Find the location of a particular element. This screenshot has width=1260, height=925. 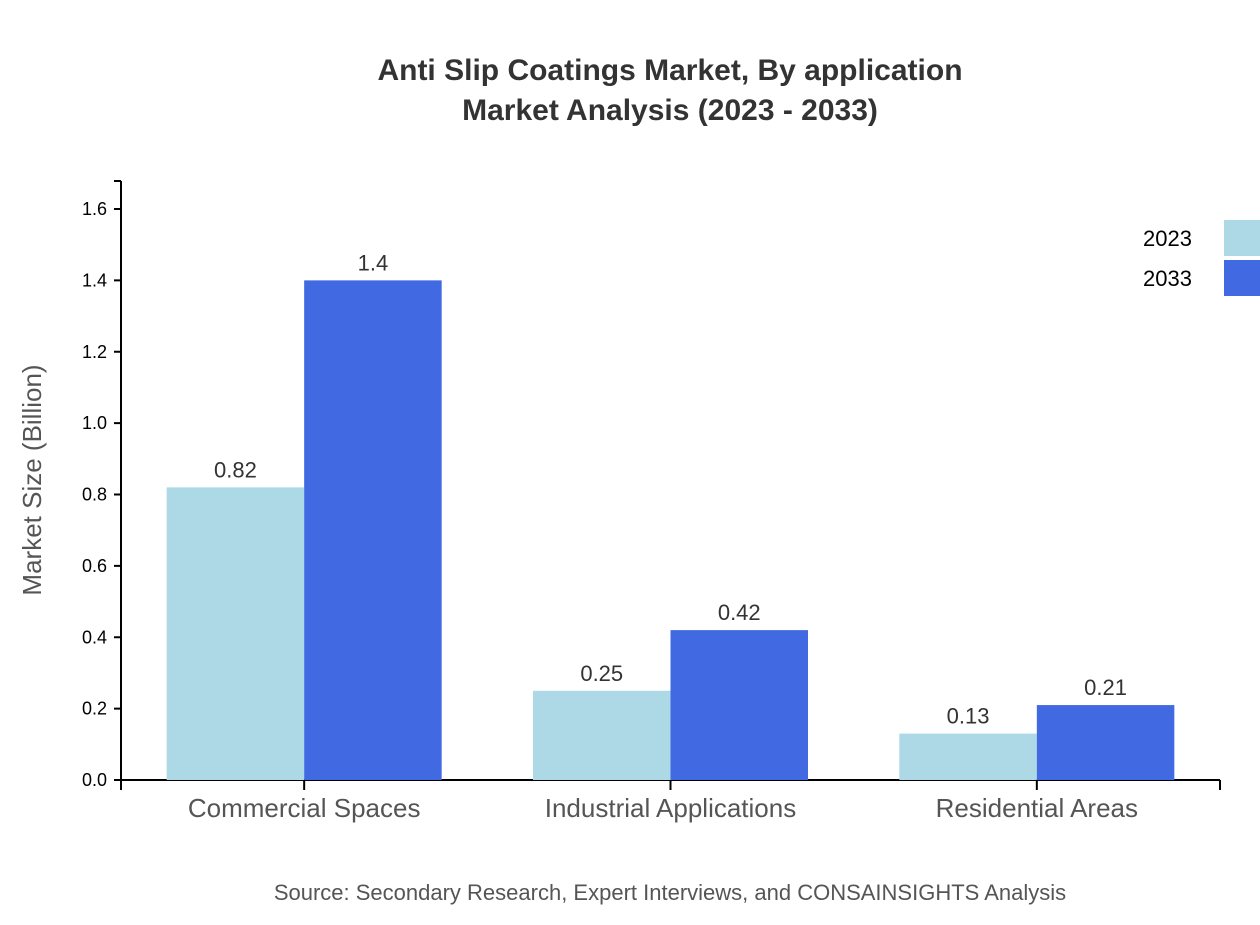

x-tick-label: Industrial Applications is located at coordinates (670, 808).